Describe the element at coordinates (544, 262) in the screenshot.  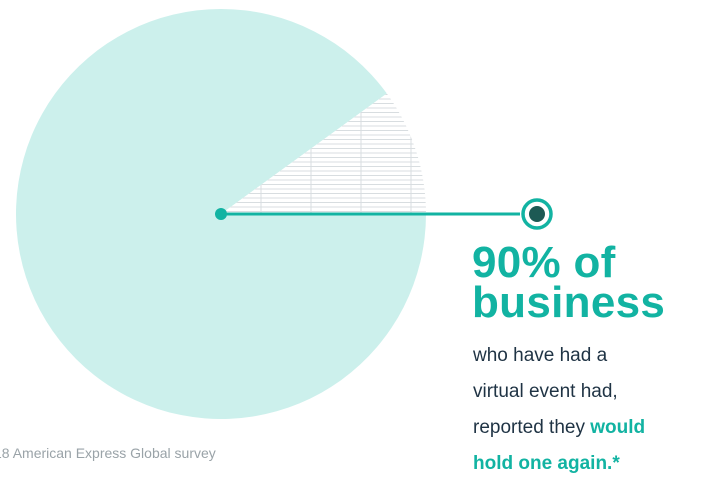
I see `headline-line-1: 90% of` at that location.